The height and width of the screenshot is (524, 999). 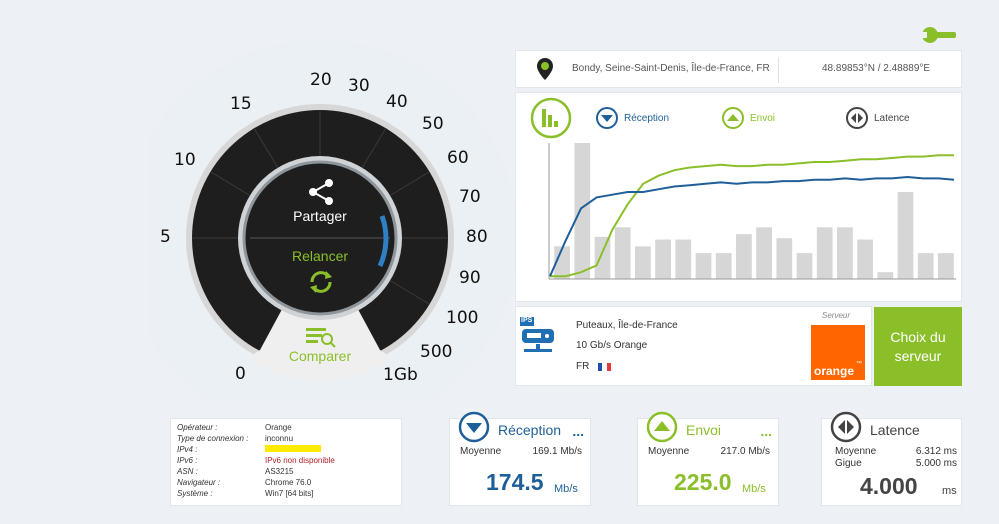 What do you see at coordinates (918, 346) in the screenshot?
I see `choose-server-button: Choix du serveur` at bounding box center [918, 346].